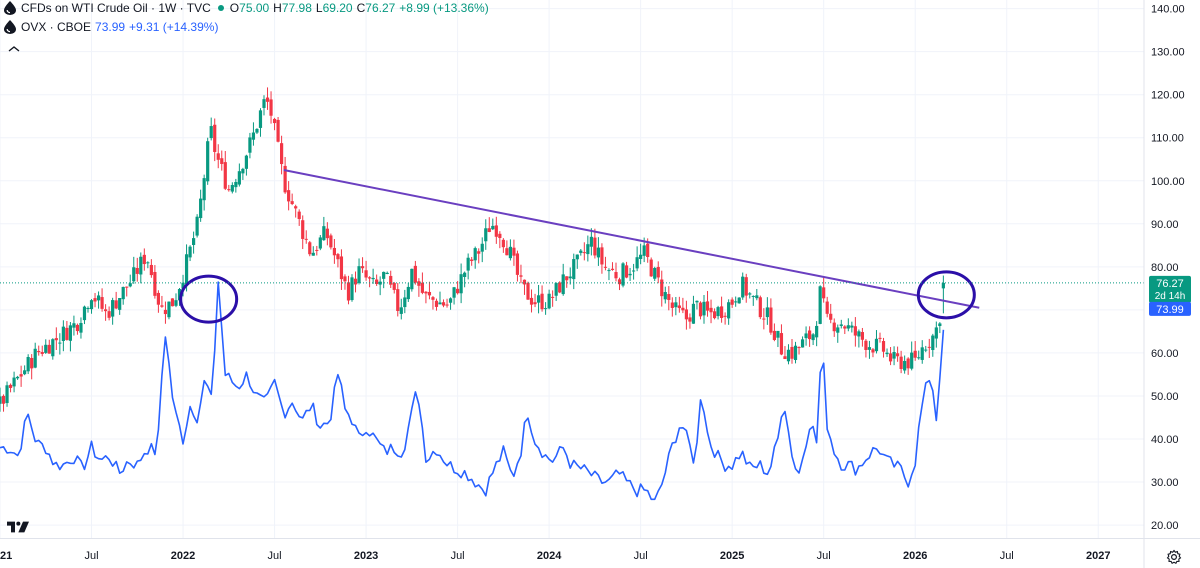 The width and height of the screenshot is (1200, 568). What do you see at coordinates (1167, 139) in the screenshot?
I see `y-tick-label: 110.00` at bounding box center [1167, 139].